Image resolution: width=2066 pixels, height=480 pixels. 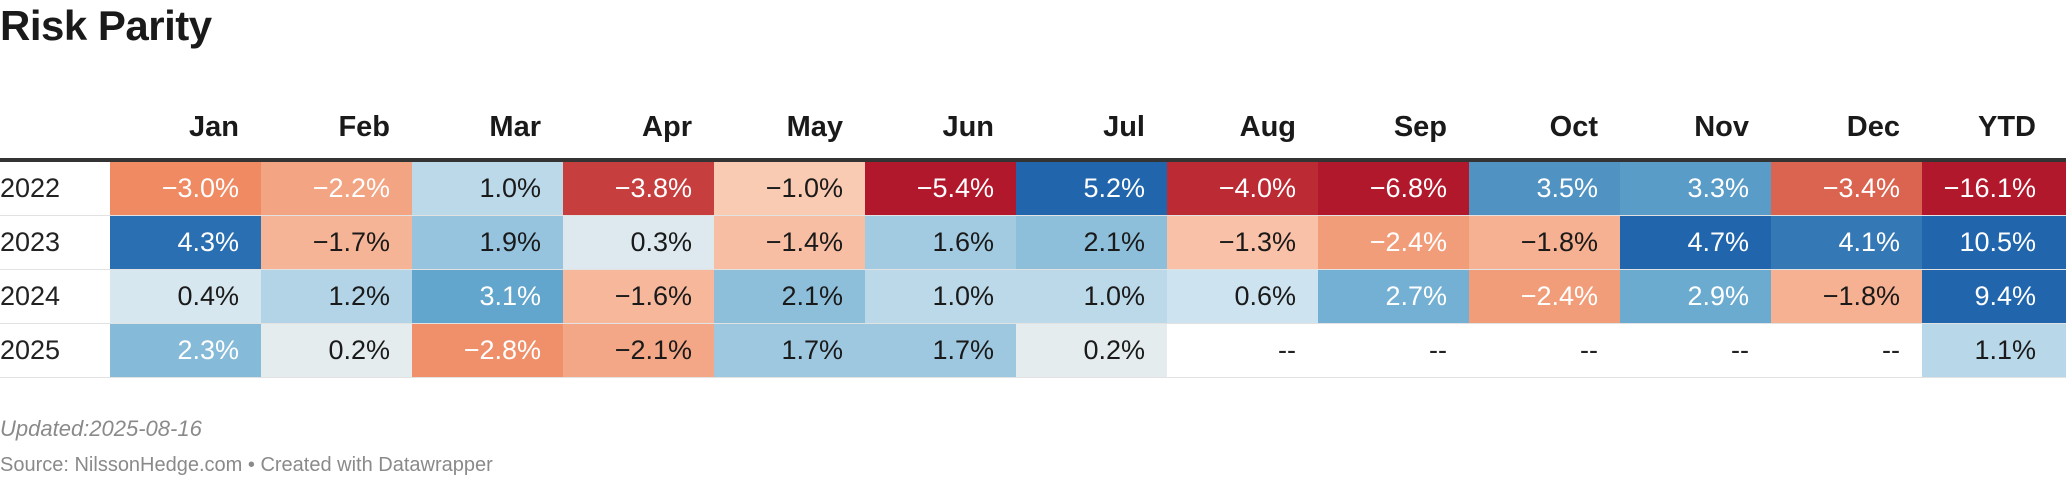 What do you see at coordinates (1544, 129) in the screenshot?
I see `column-header-oct: Oct` at bounding box center [1544, 129].